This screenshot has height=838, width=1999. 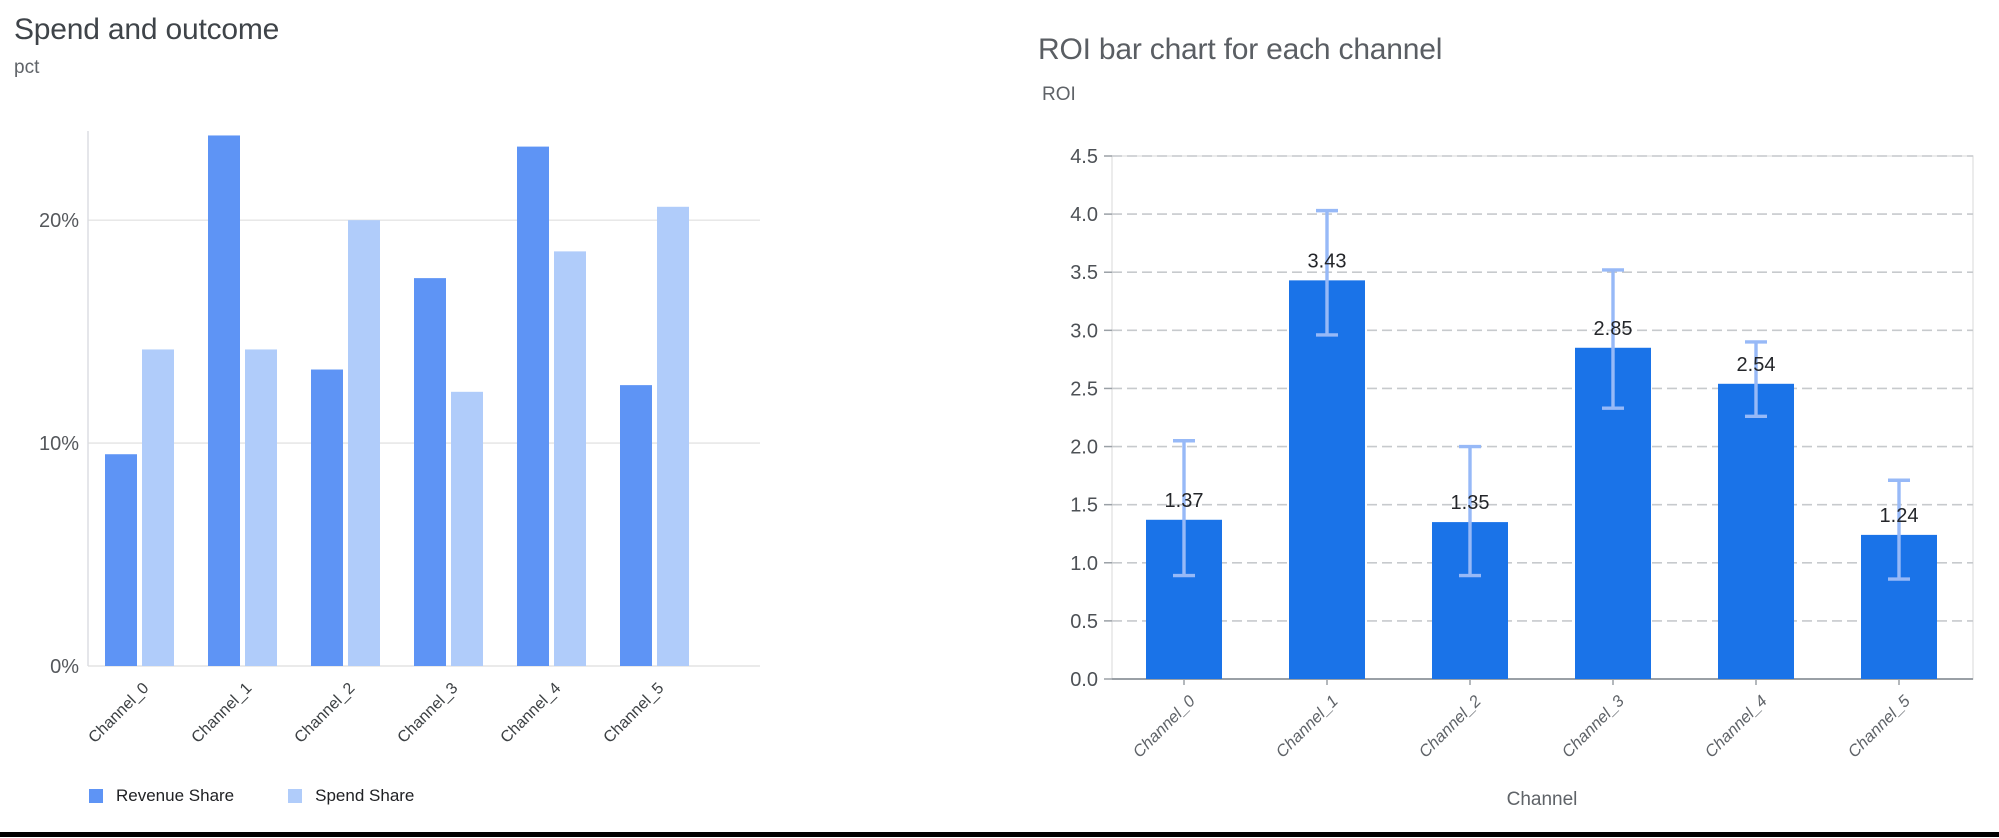 What do you see at coordinates (1084, 215) in the screenshot?
I see `y-tick-label: 4.0` at bounding box center [1084, 215].